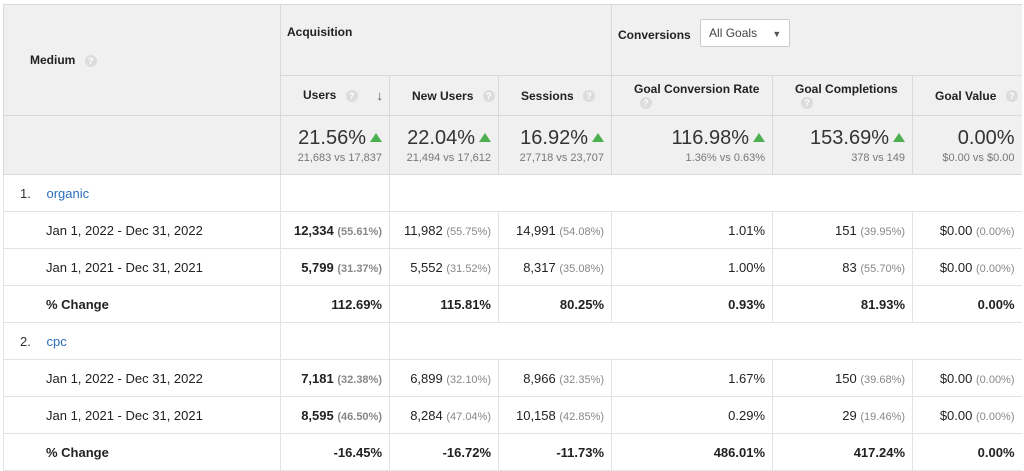  What do you see at coordinates (883, 231) in the screenshot?
I see `cell-percent: (39.95%)` at bounding box center [883, 231].